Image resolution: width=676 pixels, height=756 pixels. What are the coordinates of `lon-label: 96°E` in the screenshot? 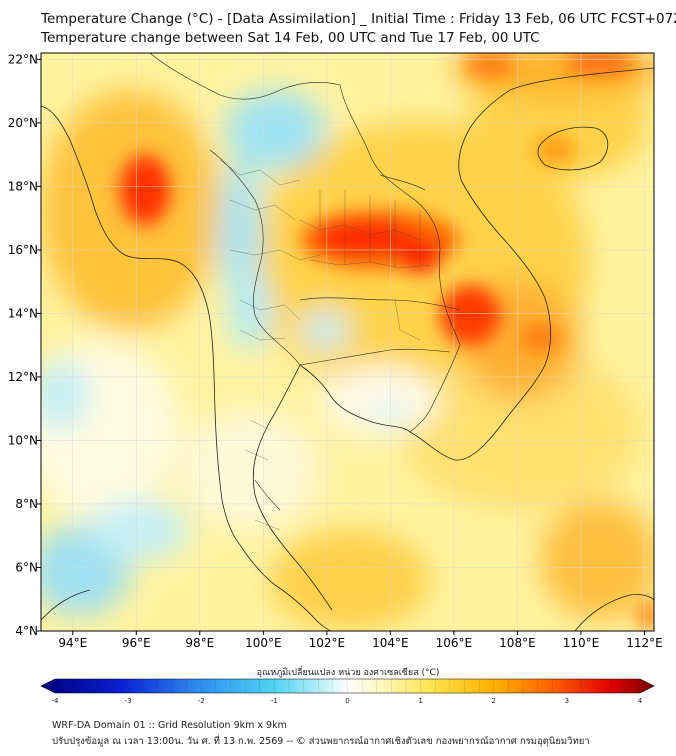 It's located at (136, 643).